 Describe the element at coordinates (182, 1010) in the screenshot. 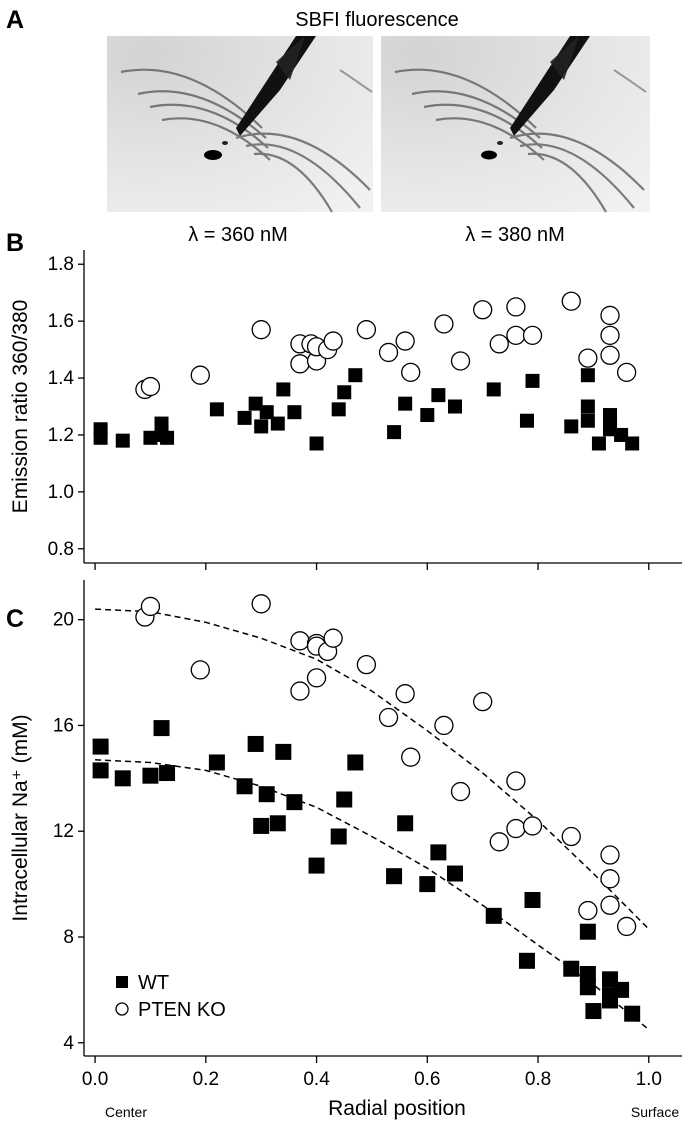

I see `legend-label: PTEN KO` at that location.